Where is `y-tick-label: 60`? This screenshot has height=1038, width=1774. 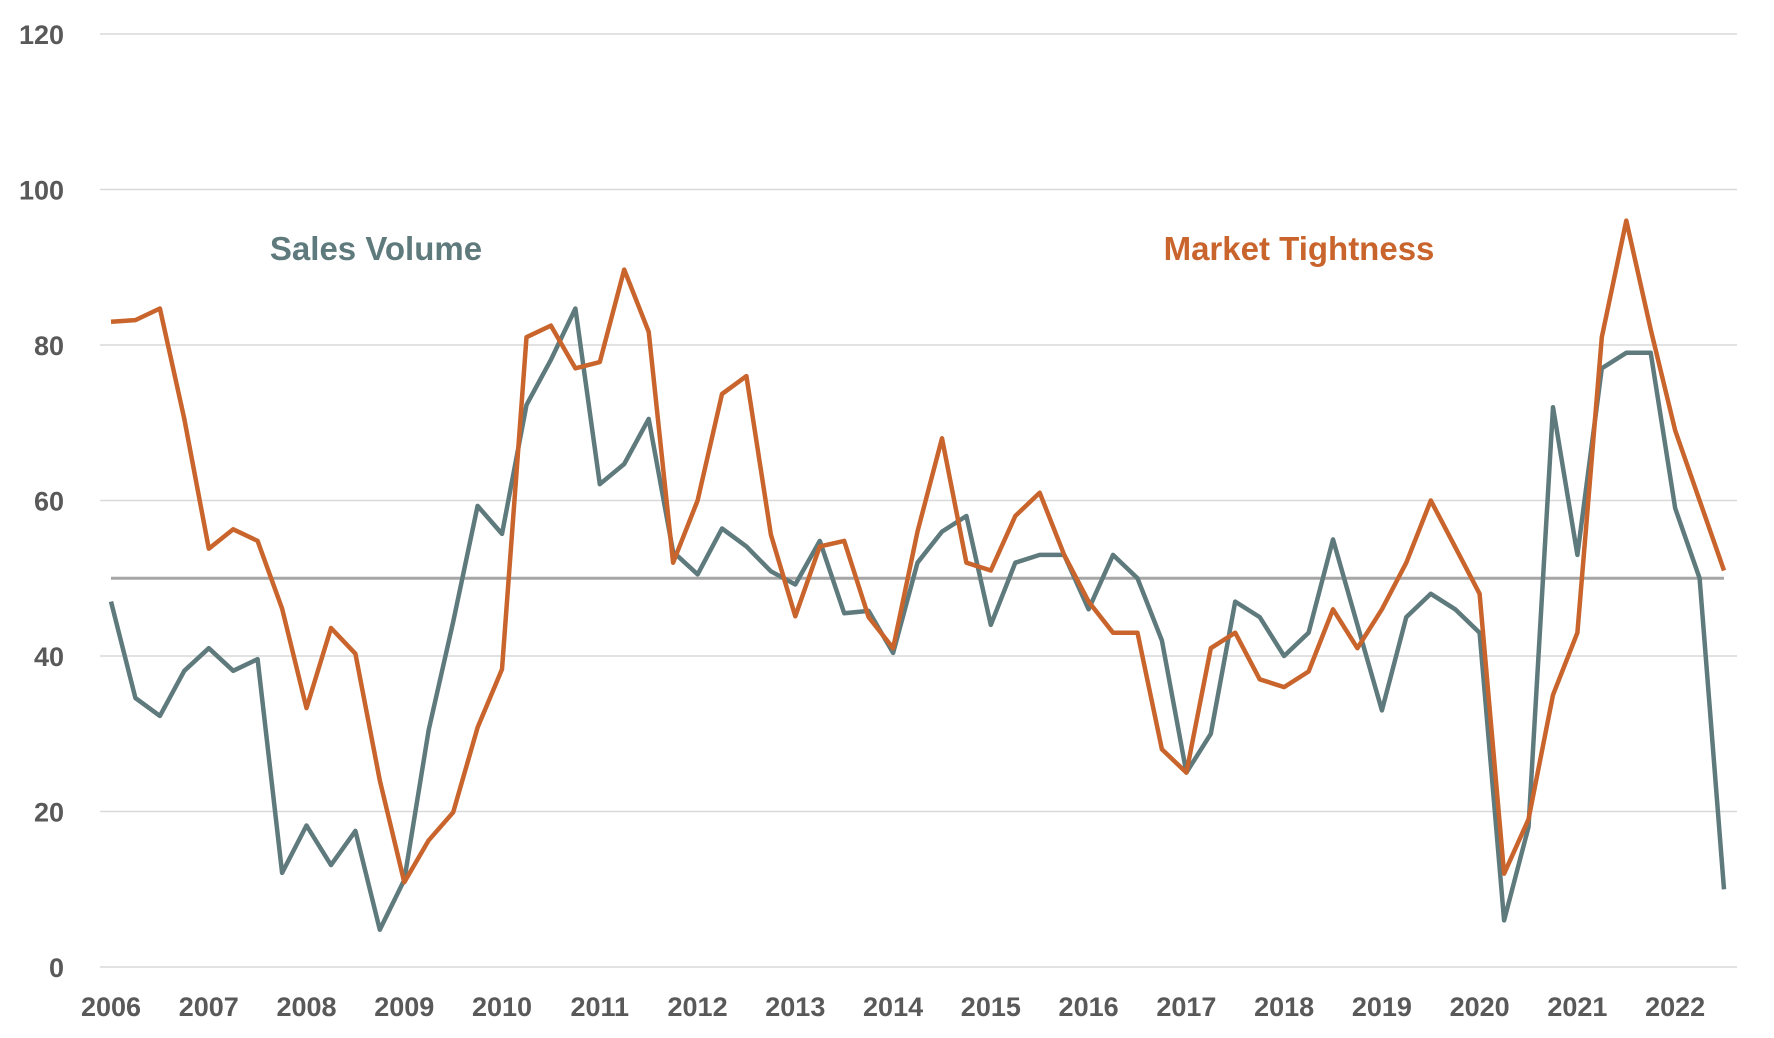 y-tick-label: 60 is located at coordinates (49, 502).